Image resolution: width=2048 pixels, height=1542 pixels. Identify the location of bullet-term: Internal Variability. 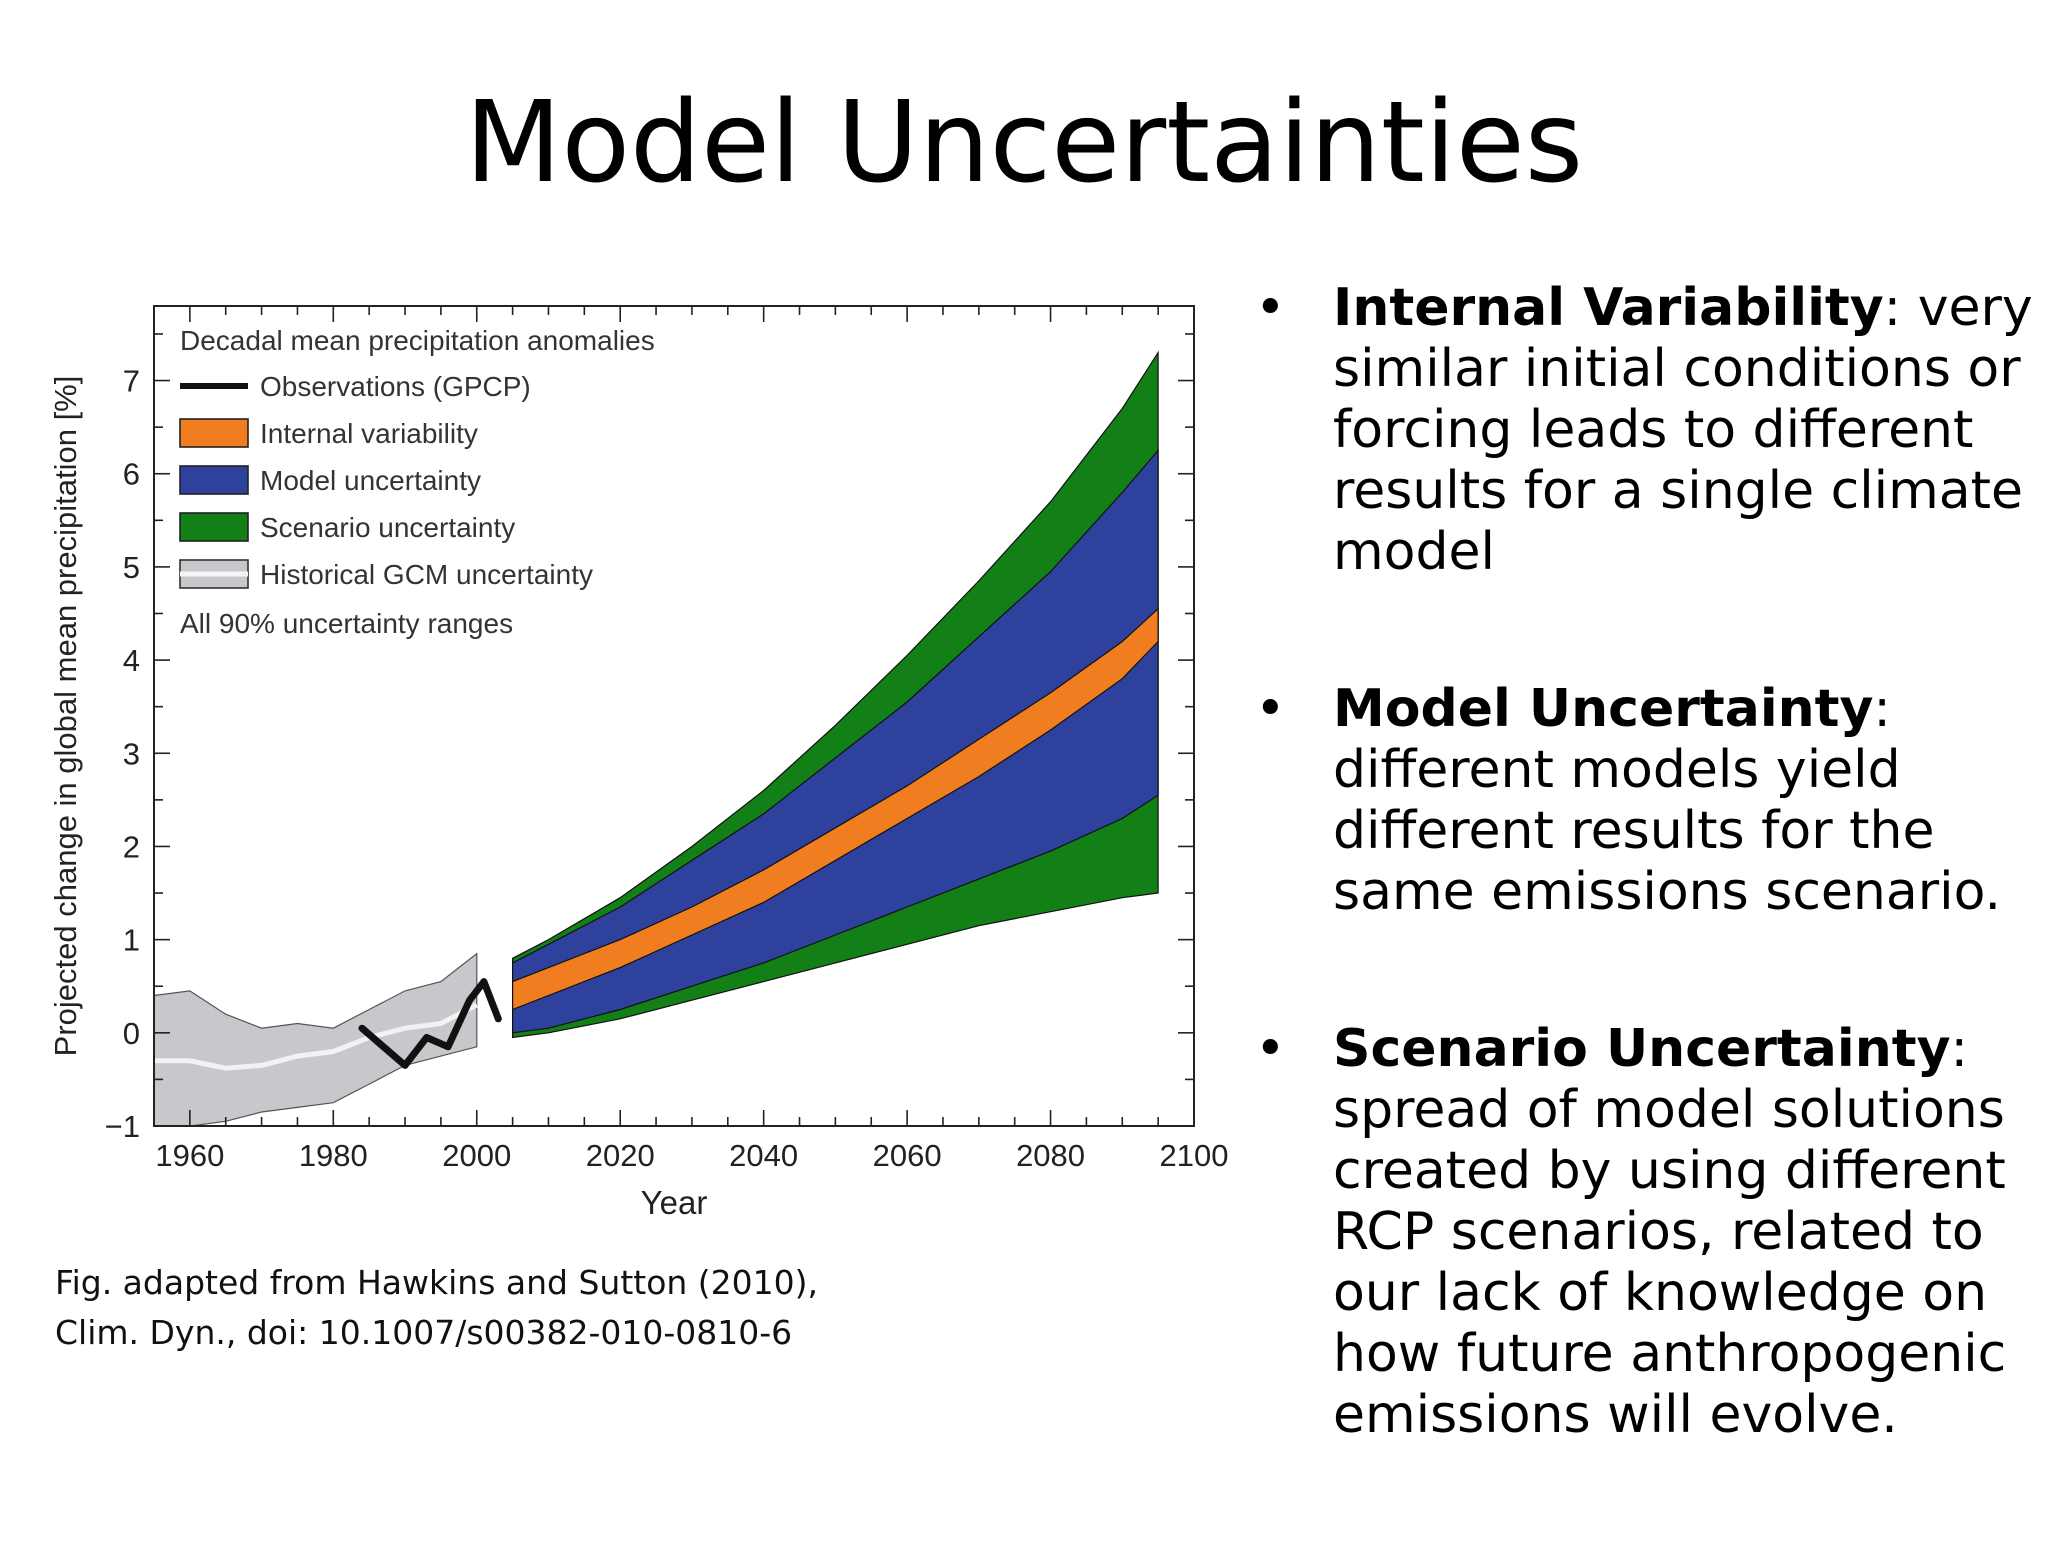
(1608, 308).